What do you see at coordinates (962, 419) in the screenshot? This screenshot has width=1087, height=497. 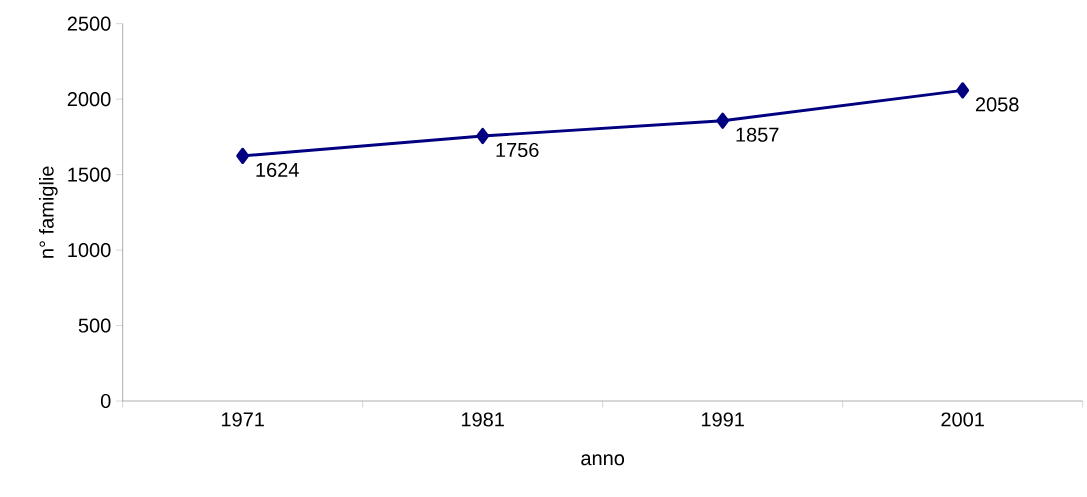 I see `x-tick-label: 2001` at bounding box center [962, 419].